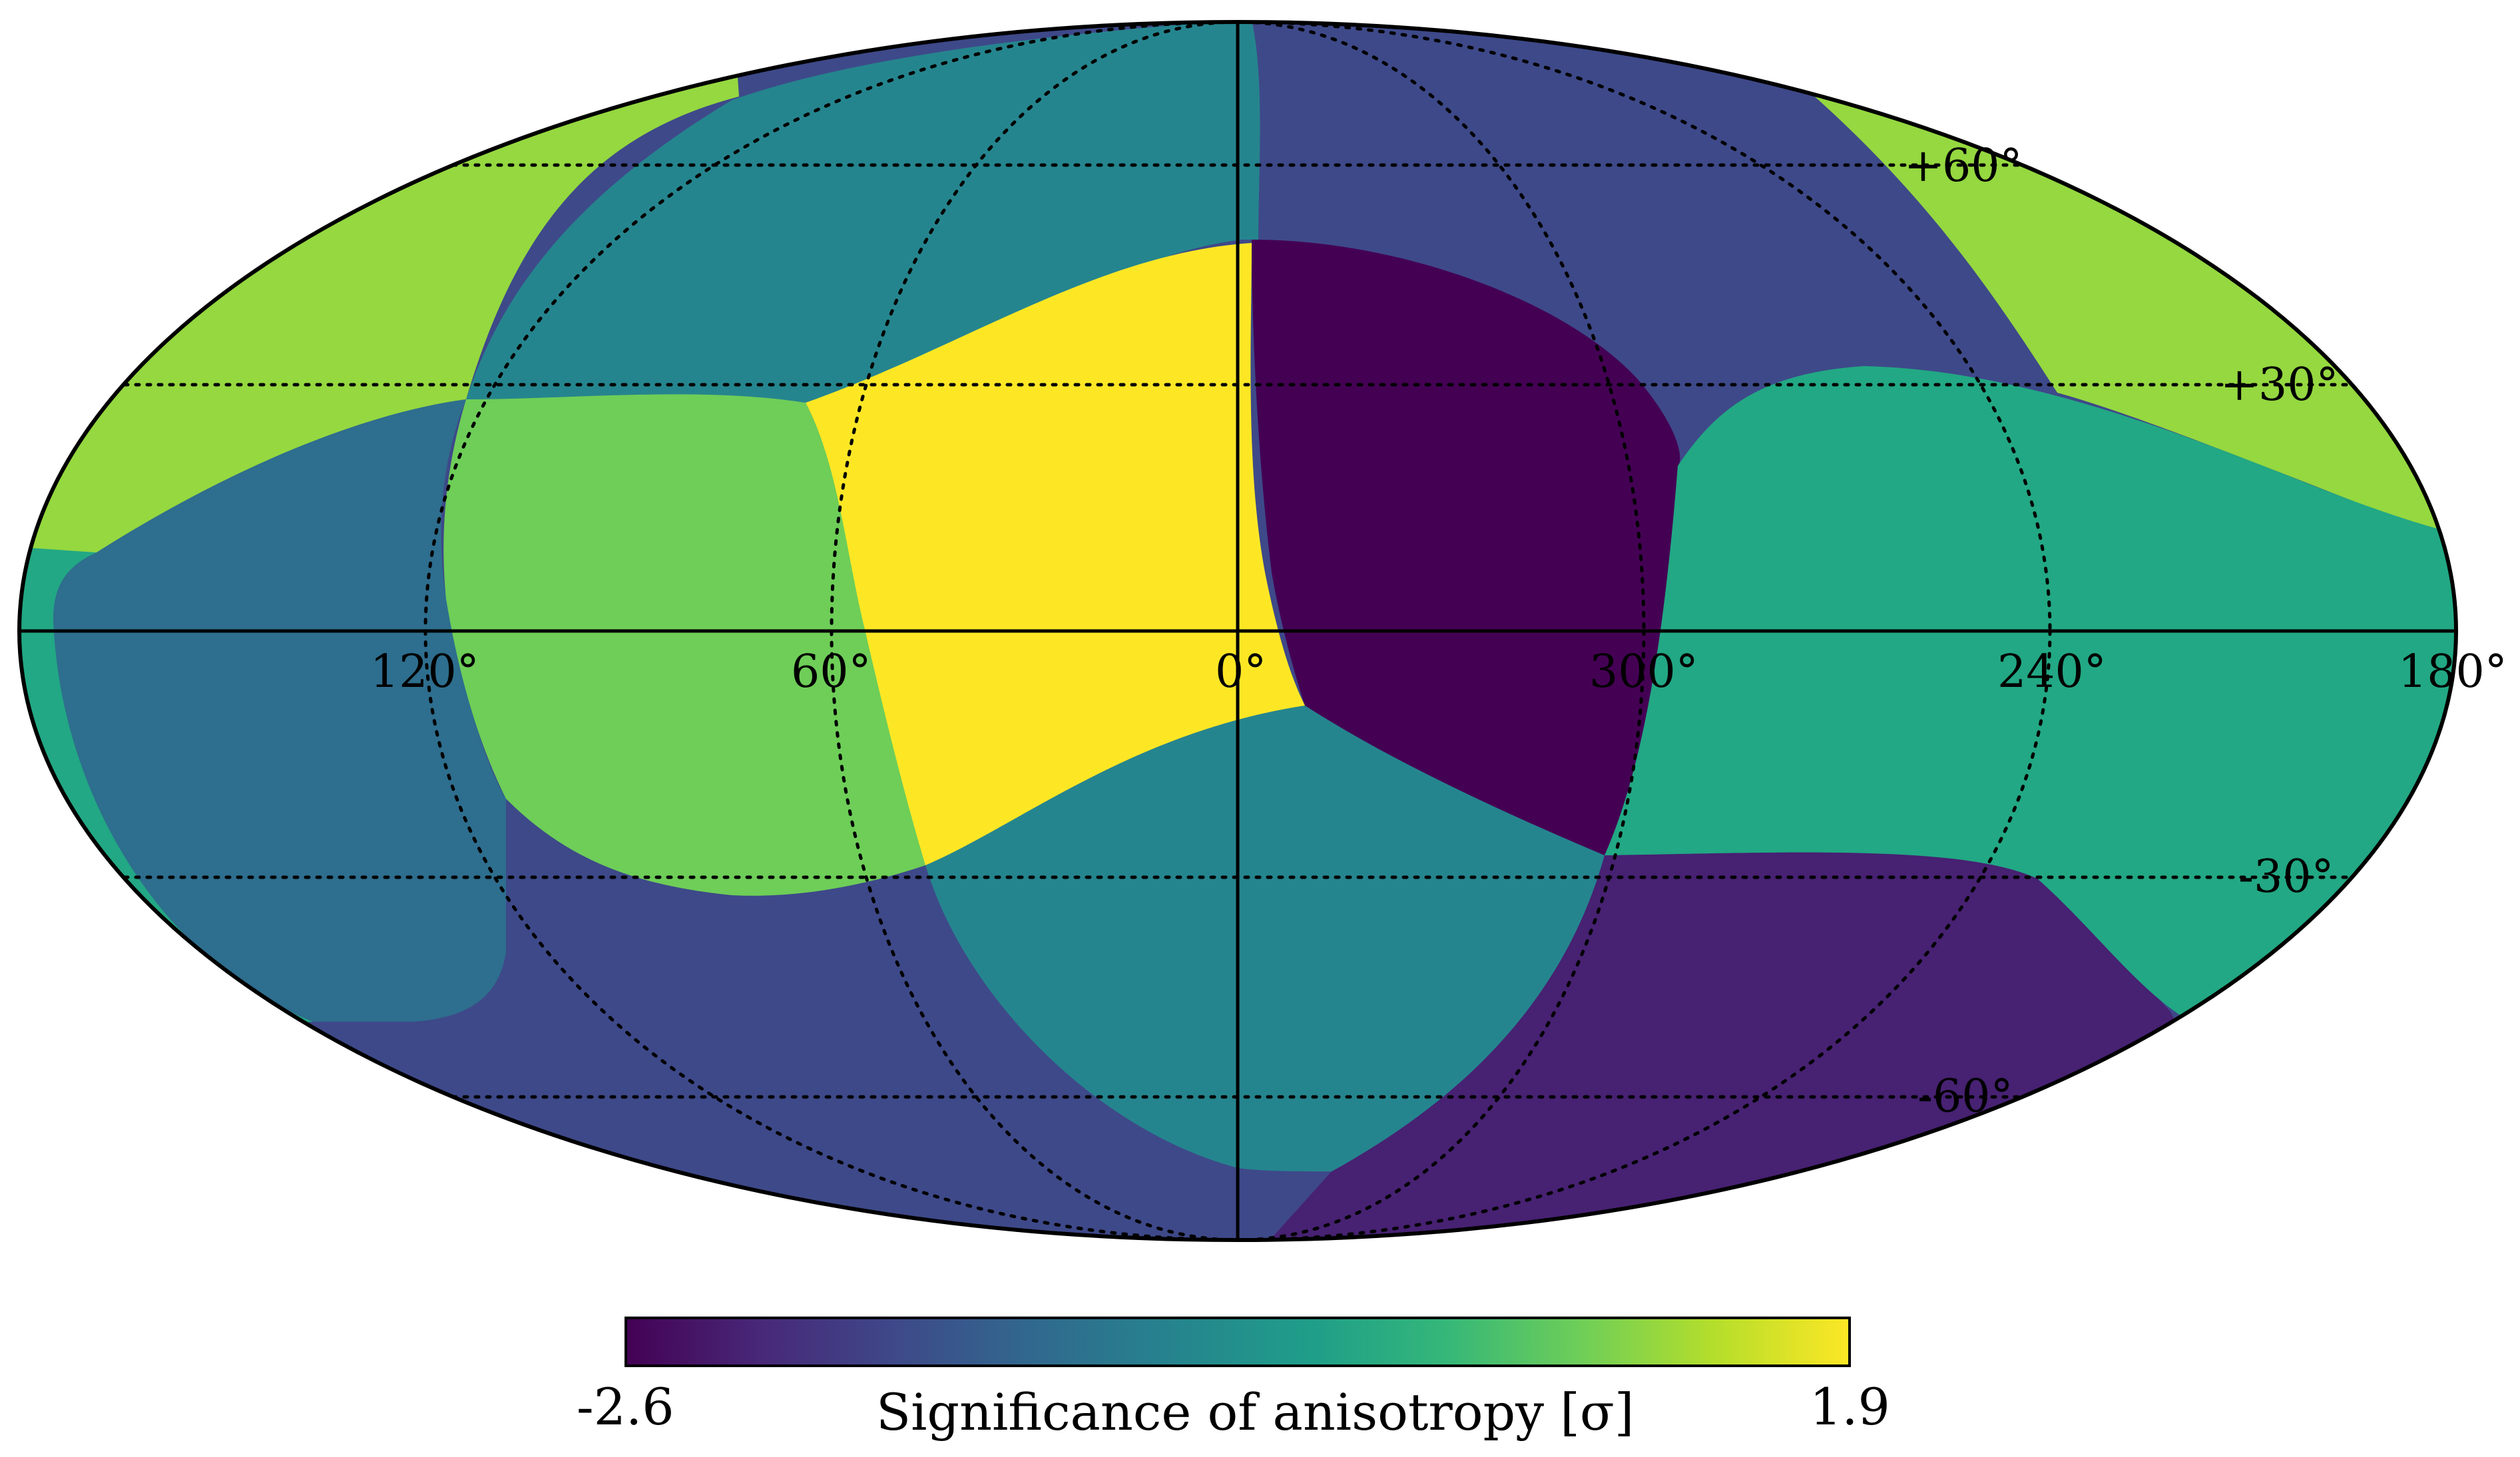 The image size is (2520, 1457). I want to click on colorbar: -2.6 1.9 Significance of anisotropy [σ], so click(1233, 1379).